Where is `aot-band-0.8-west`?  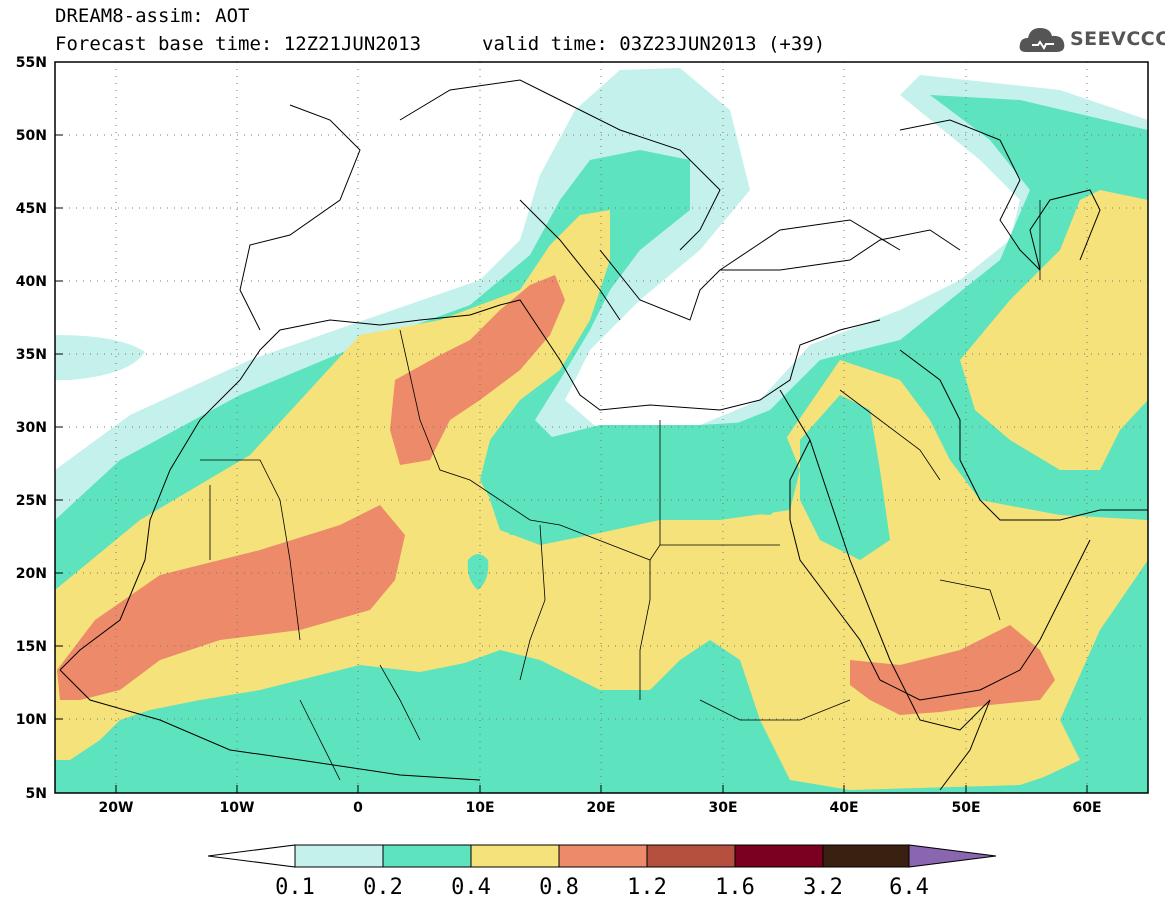 aot-band-0.8-west is located at coordinates (231, 602).